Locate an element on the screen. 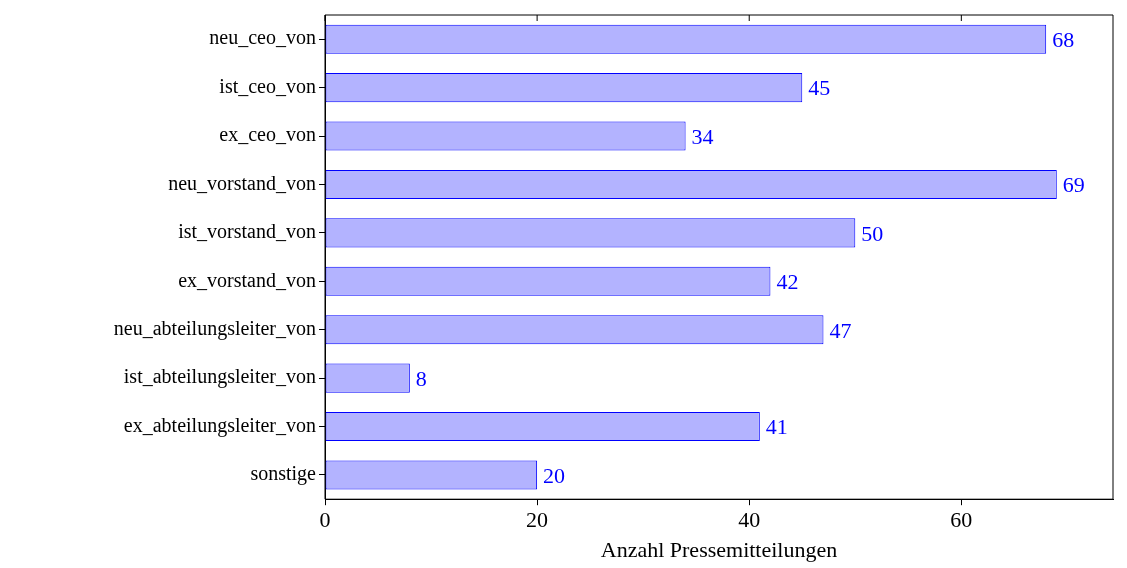 The height and width of the screenshot is (568, 1127). x-tick-label: 40 is located at coordinates (749, 520).